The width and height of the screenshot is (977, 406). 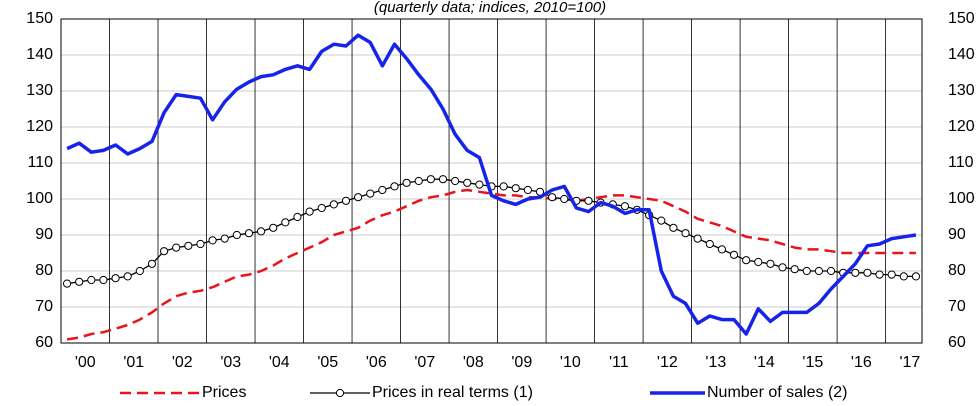 I want to click on chart-subtitle: (quarterly data; indices, 2010=100), so click(x=490, y=8).